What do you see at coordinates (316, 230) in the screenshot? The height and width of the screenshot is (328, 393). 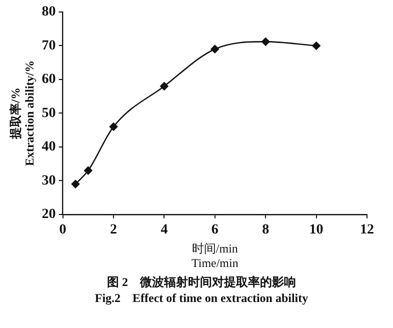 I see `x-tick-label: 10` at bounding box center [316, 230].